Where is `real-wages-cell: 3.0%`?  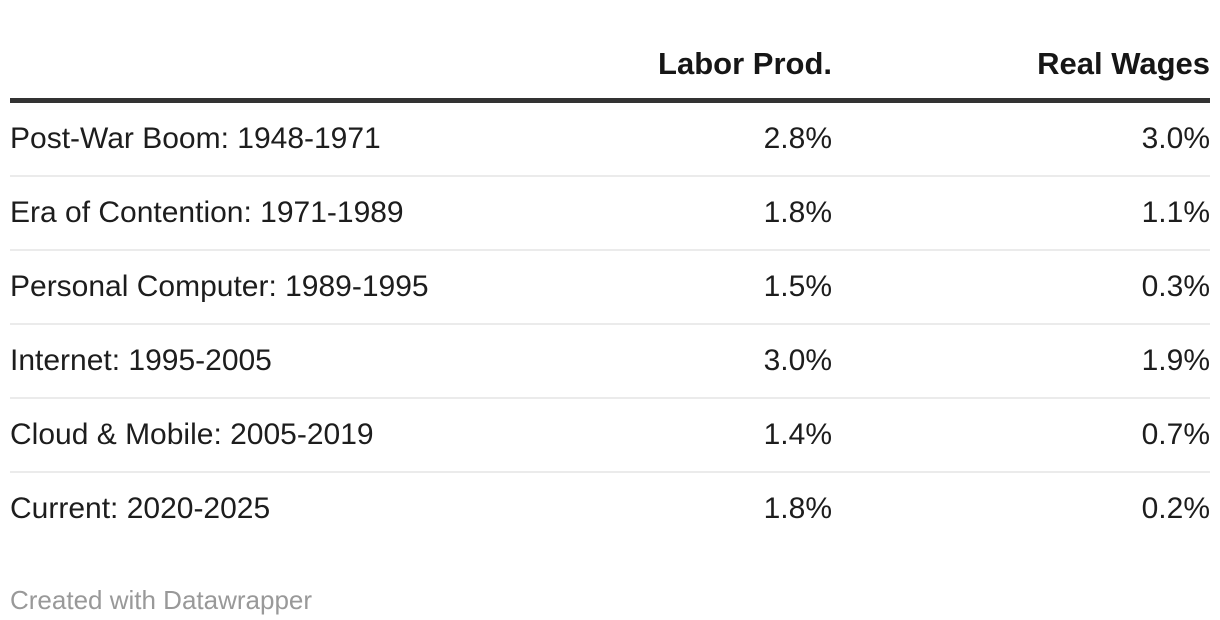 real-wages-cell: 3.0% is located at coordinates (1021, 138).